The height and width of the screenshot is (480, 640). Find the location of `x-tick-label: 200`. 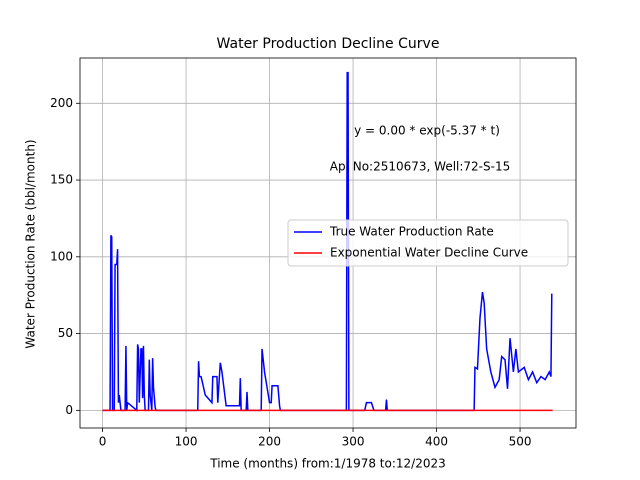

x-tick-label: 200 is located at coordinates (269, 442).